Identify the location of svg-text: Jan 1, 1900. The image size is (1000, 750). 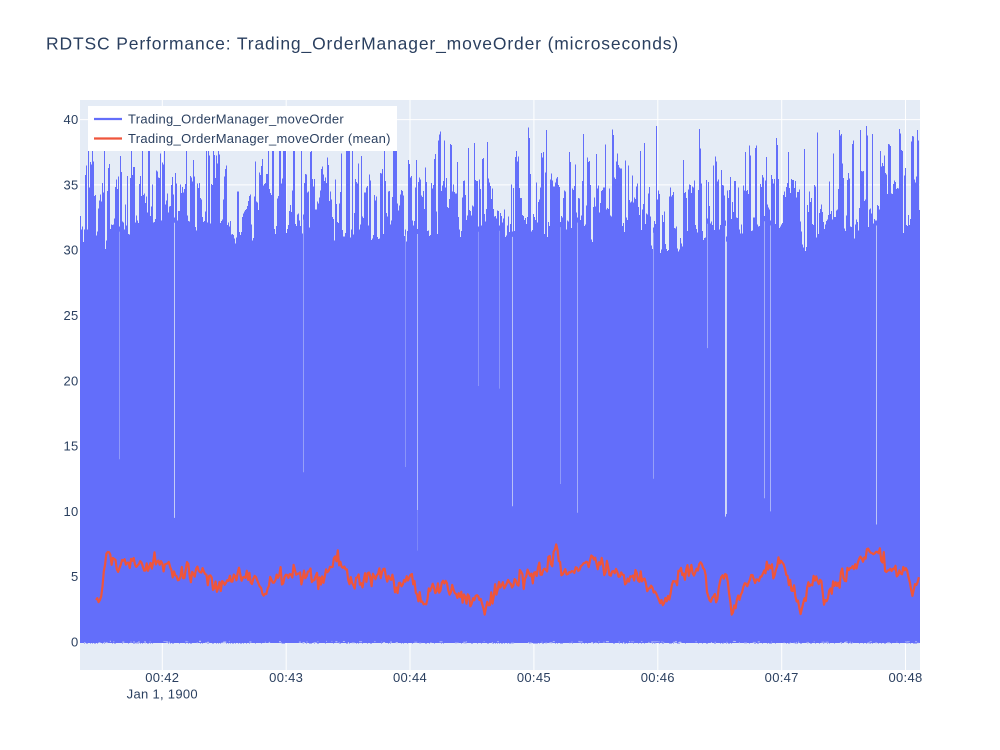
(162, 694).